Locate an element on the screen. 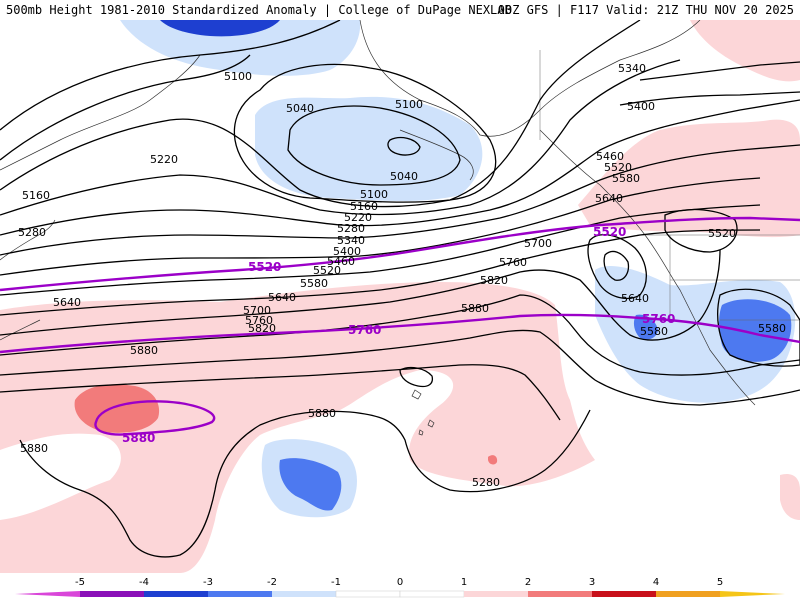 Image resolution: width=800 pixels, height=600 pixels. colorbar-tick-label: -4 is located at coordinates (144, 582).